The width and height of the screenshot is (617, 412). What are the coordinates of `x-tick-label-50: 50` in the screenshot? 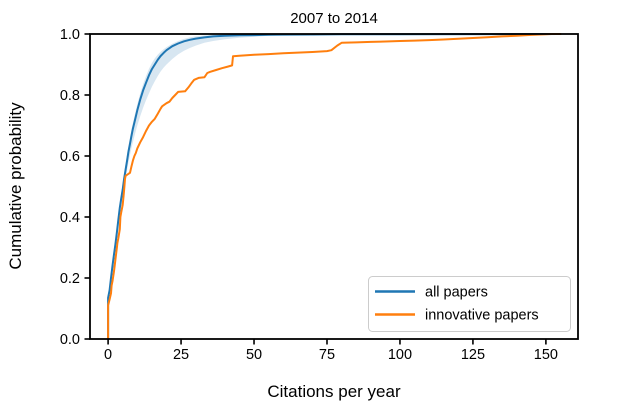 It's located at (254, 355).